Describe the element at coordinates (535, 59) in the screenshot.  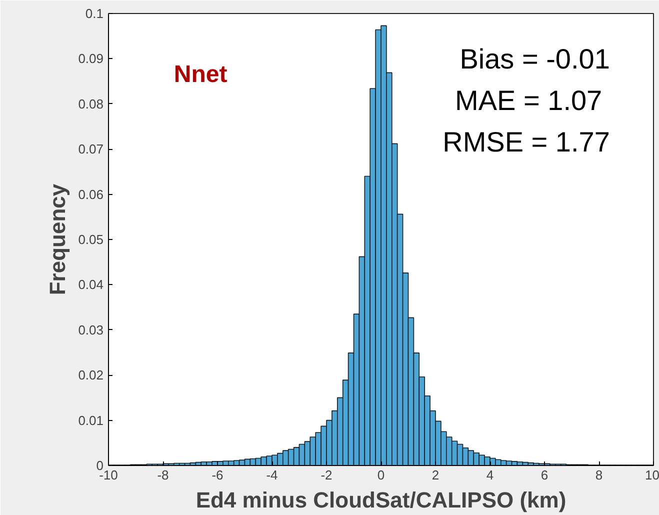
I see `annotation: Bias = -0.01` at that location.